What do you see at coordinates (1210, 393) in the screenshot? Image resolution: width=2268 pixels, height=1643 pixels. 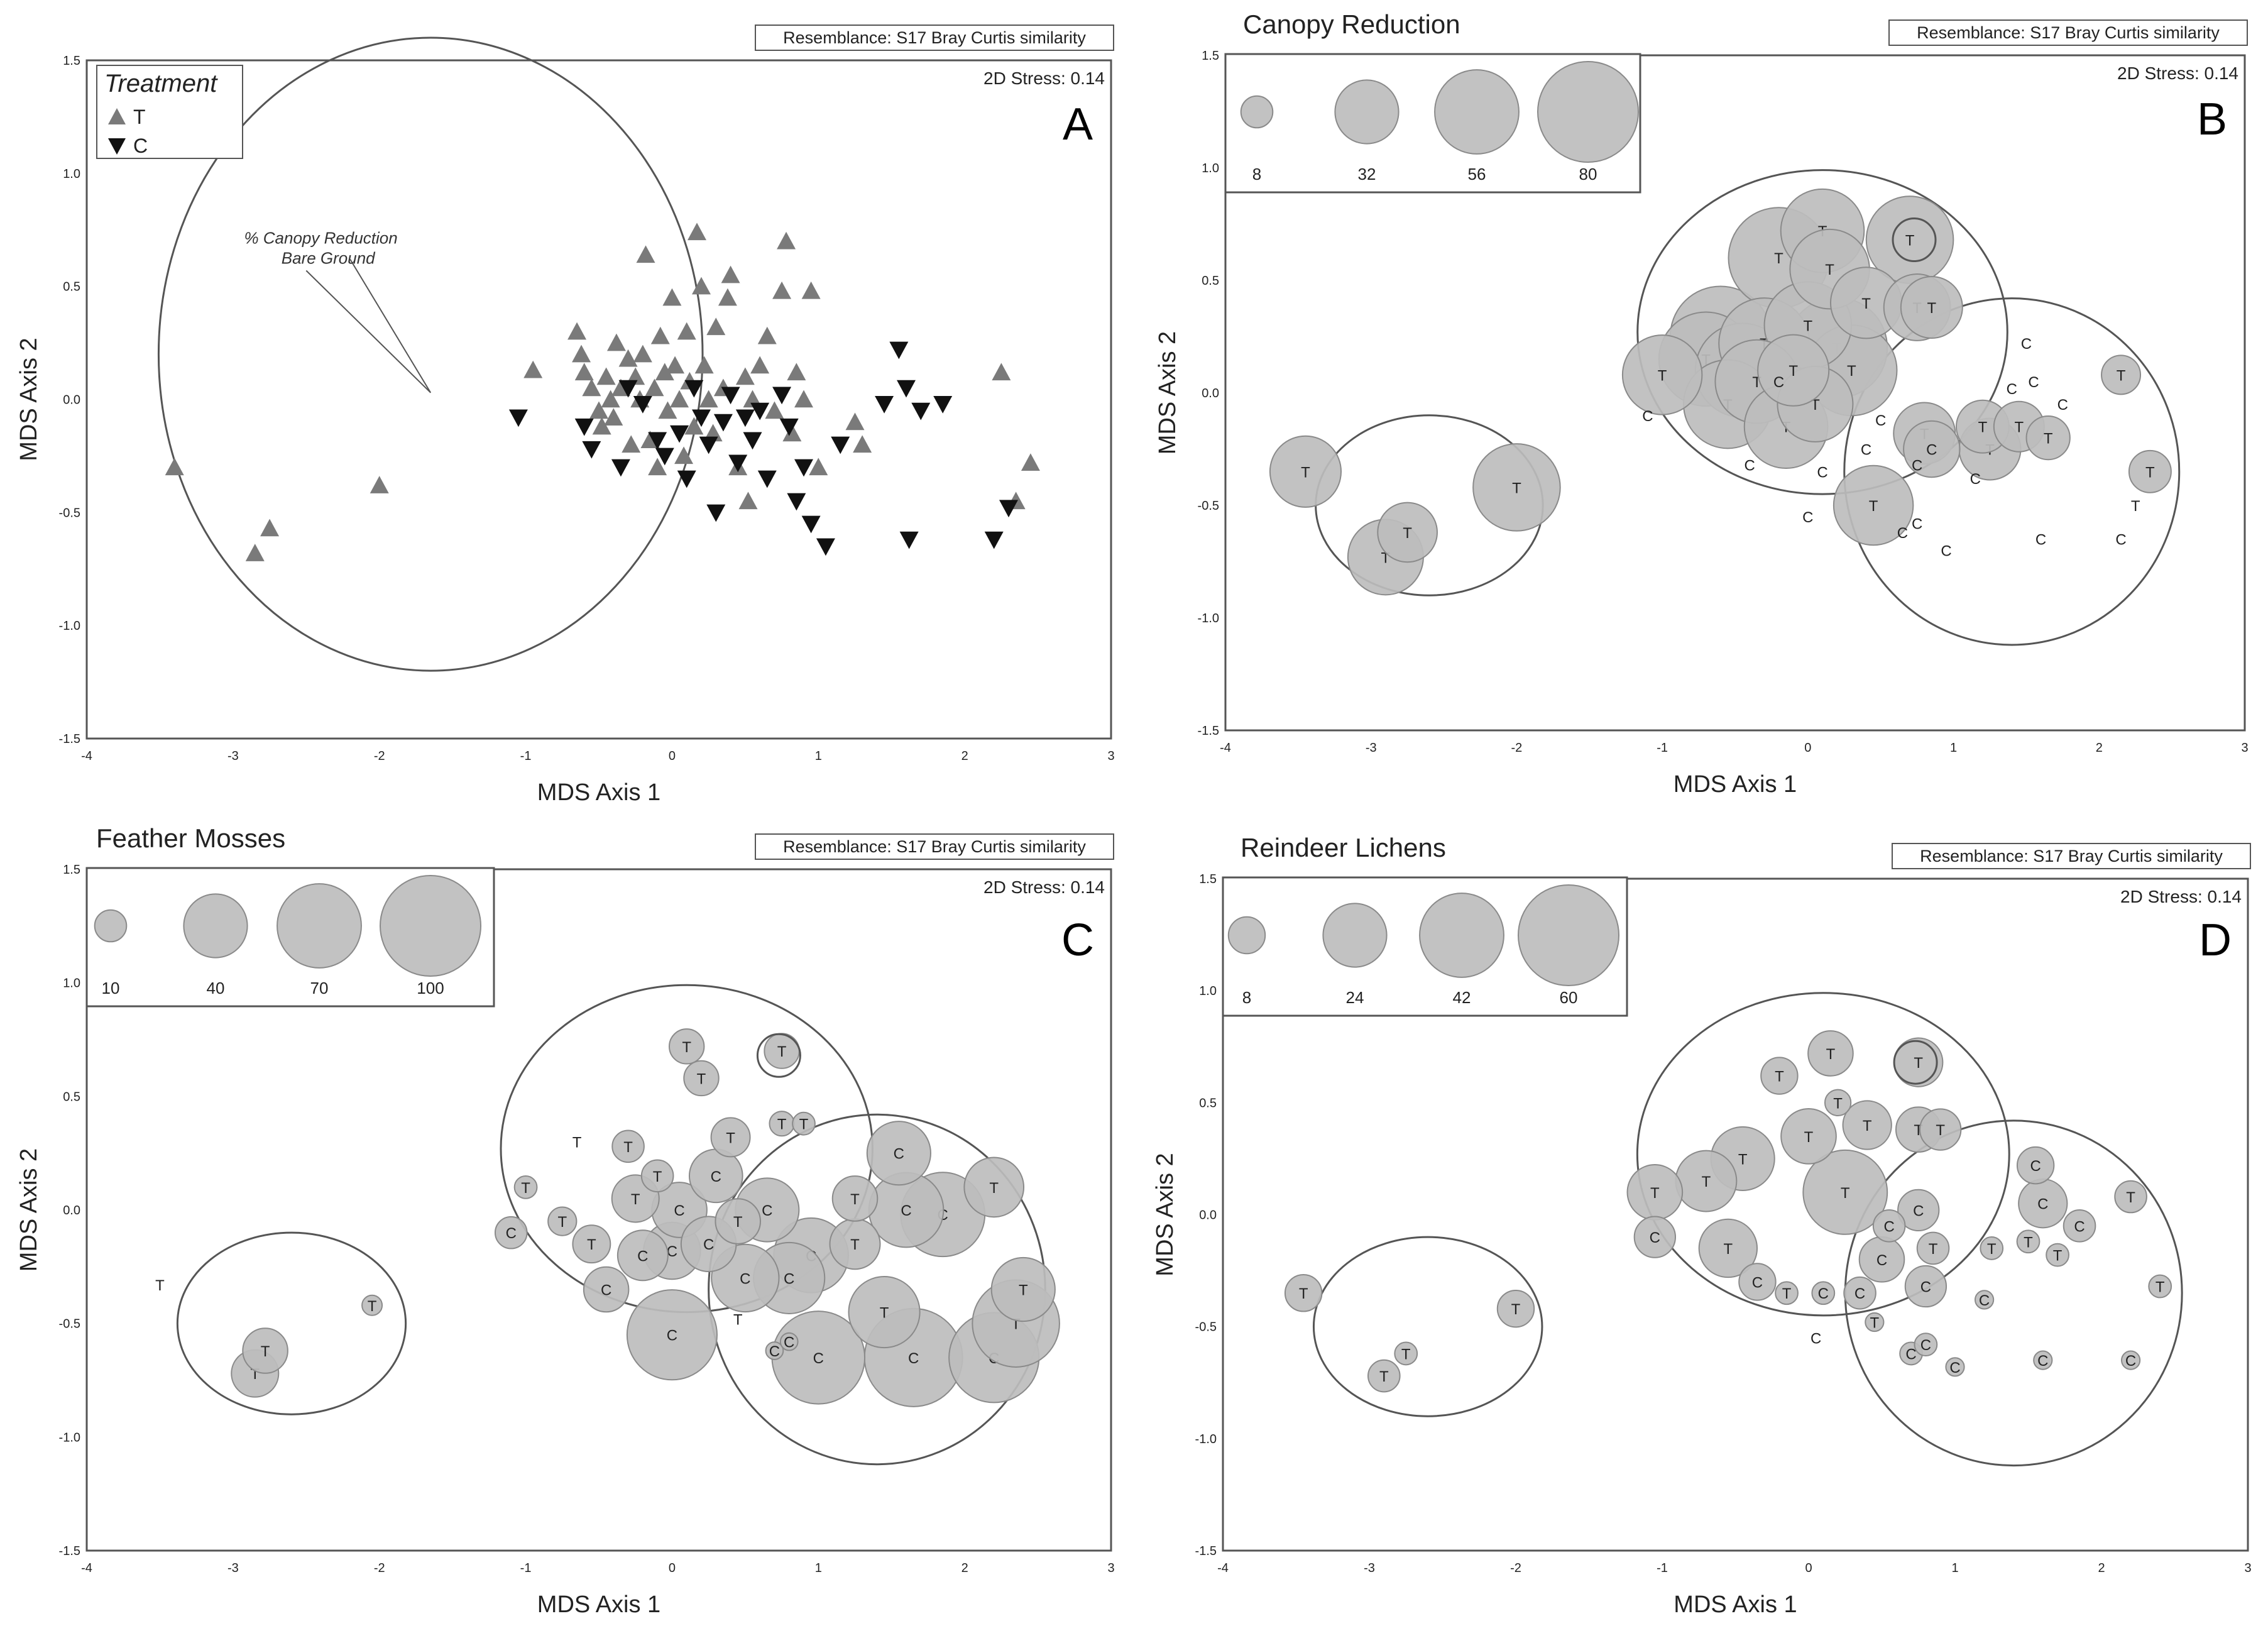 I see `y-tick-label: 0.0` at bounding box center [1210, 393].